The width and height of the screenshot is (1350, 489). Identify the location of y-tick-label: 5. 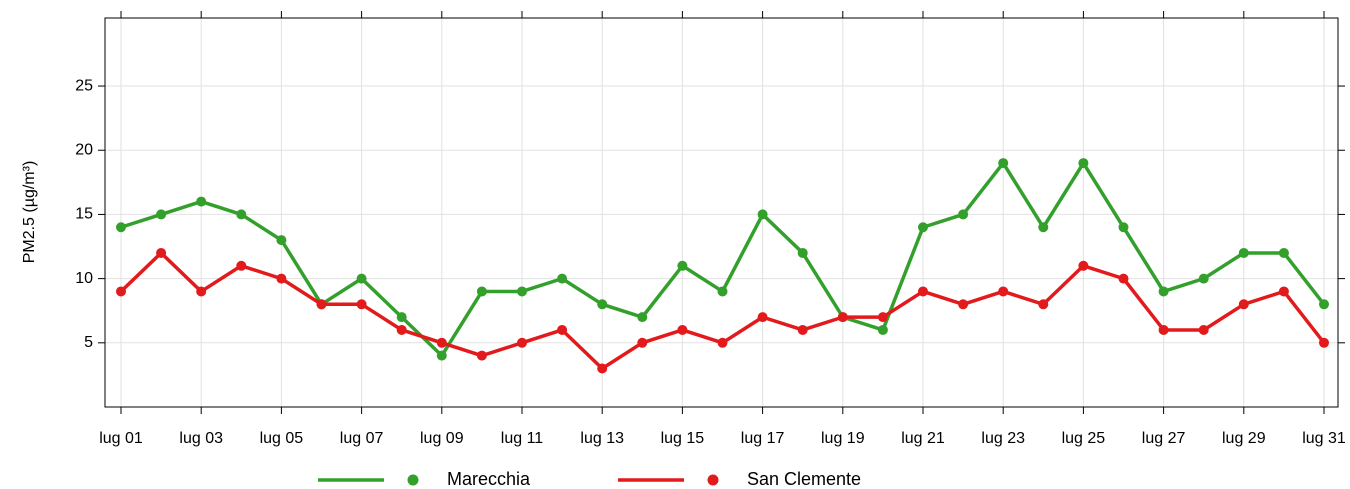
(88, 342).